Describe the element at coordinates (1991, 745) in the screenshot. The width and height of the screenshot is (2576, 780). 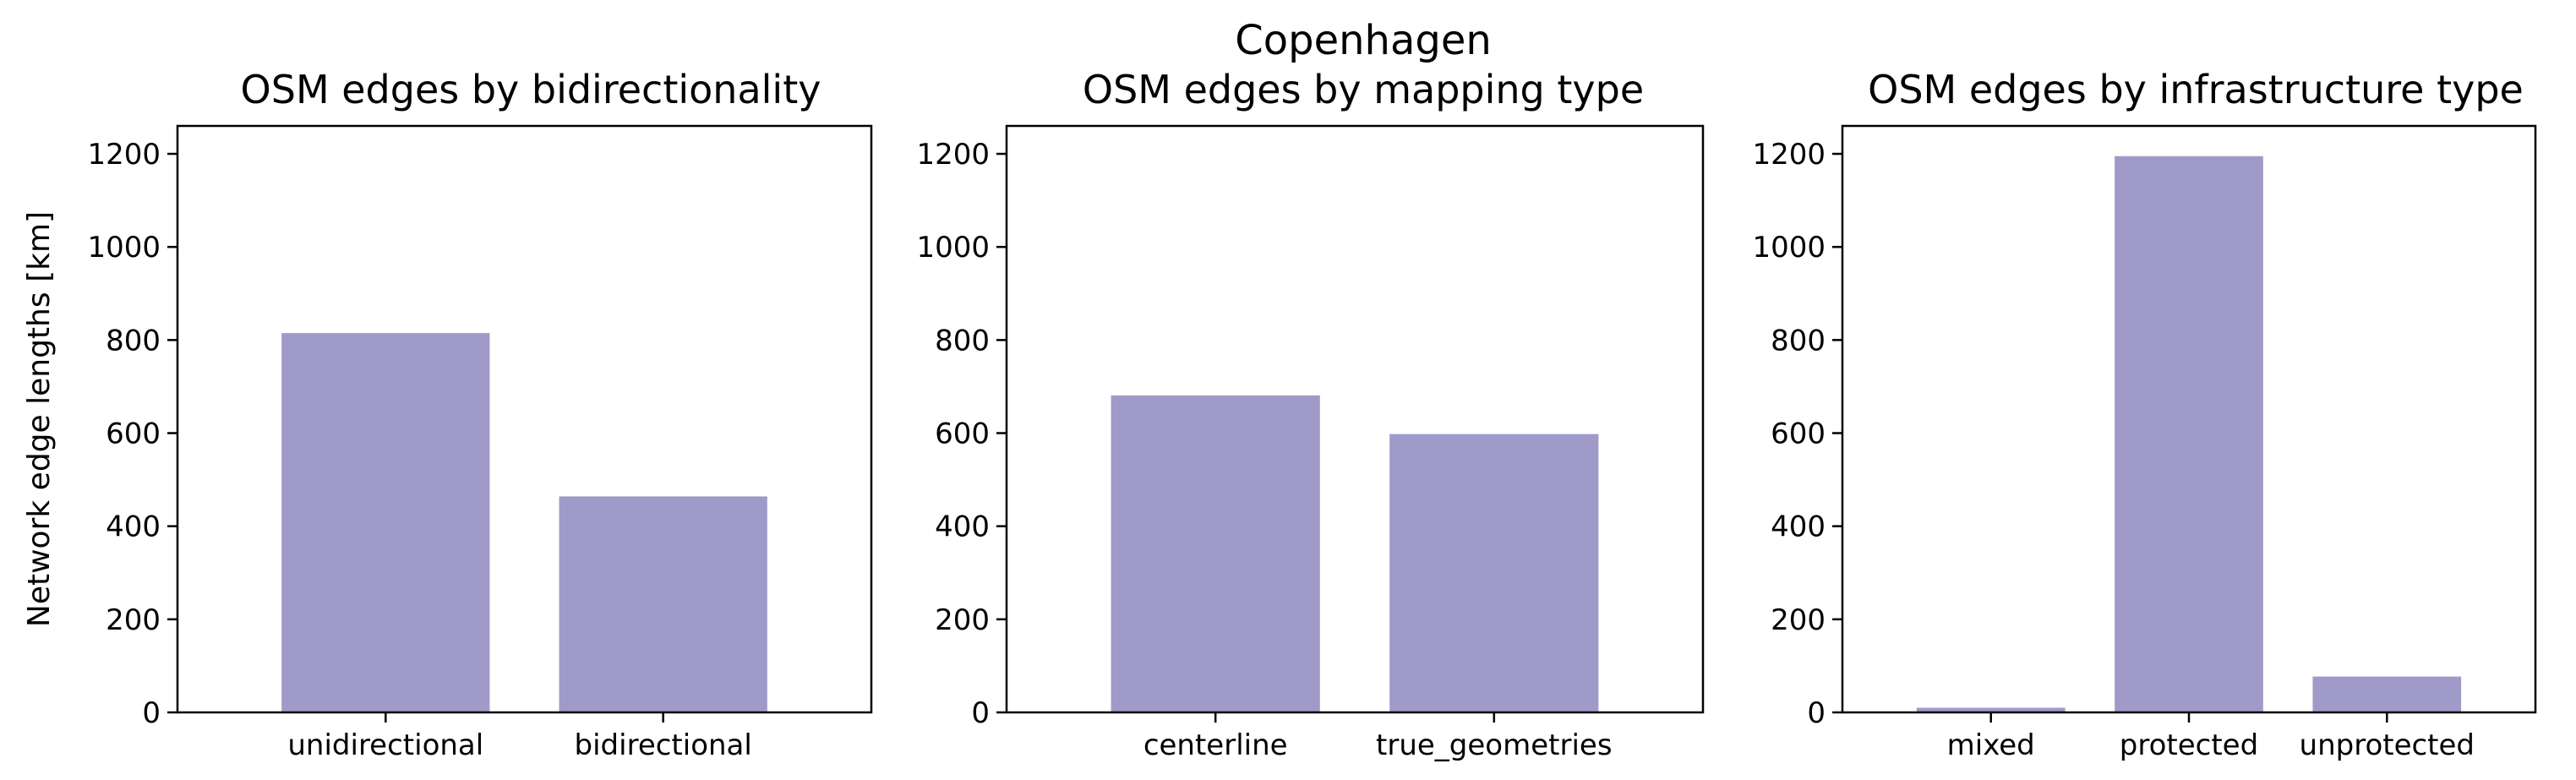
I see `x-tick-label: mixed` at that location.